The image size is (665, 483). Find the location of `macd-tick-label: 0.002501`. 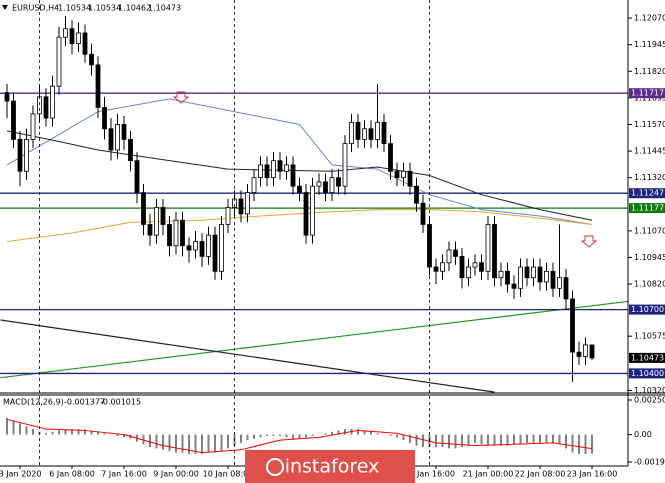

macd-tick-label: 0.002501 is located at coordinates (649, 400).